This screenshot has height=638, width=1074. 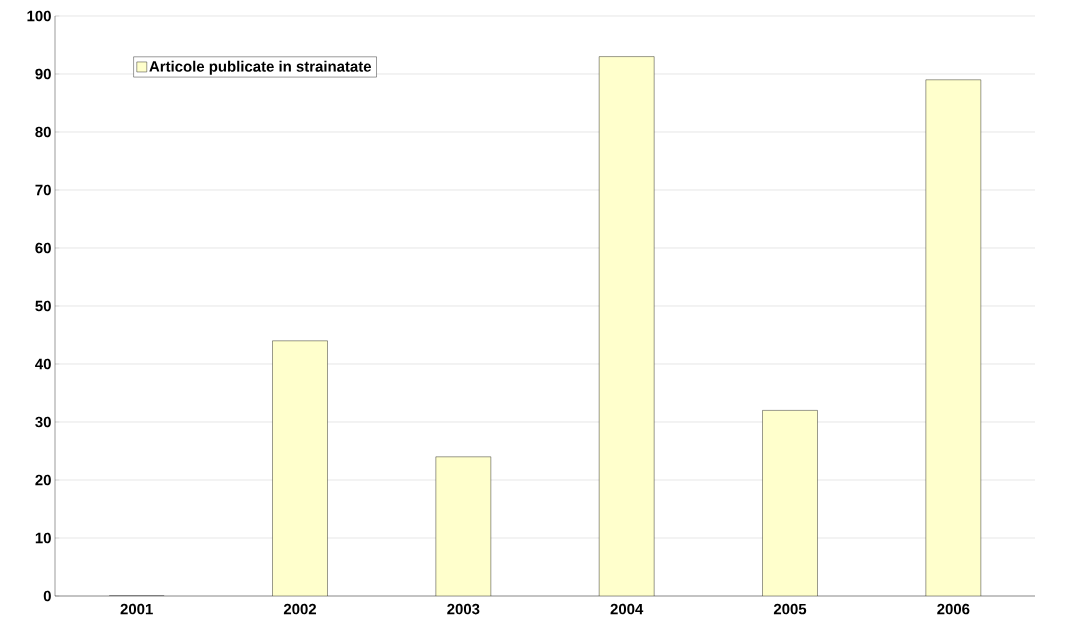 I want to click on x-tick-label: 2003, so click(x=463, y=609).